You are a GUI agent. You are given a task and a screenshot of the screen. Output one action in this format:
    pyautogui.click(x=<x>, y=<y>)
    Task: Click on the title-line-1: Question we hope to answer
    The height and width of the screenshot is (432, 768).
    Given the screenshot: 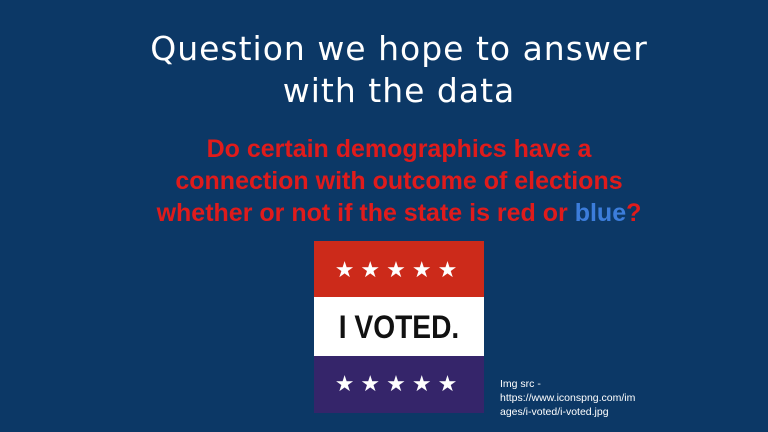 What is the action you would take?
    pyautogui.click(x=399, y=48)
    